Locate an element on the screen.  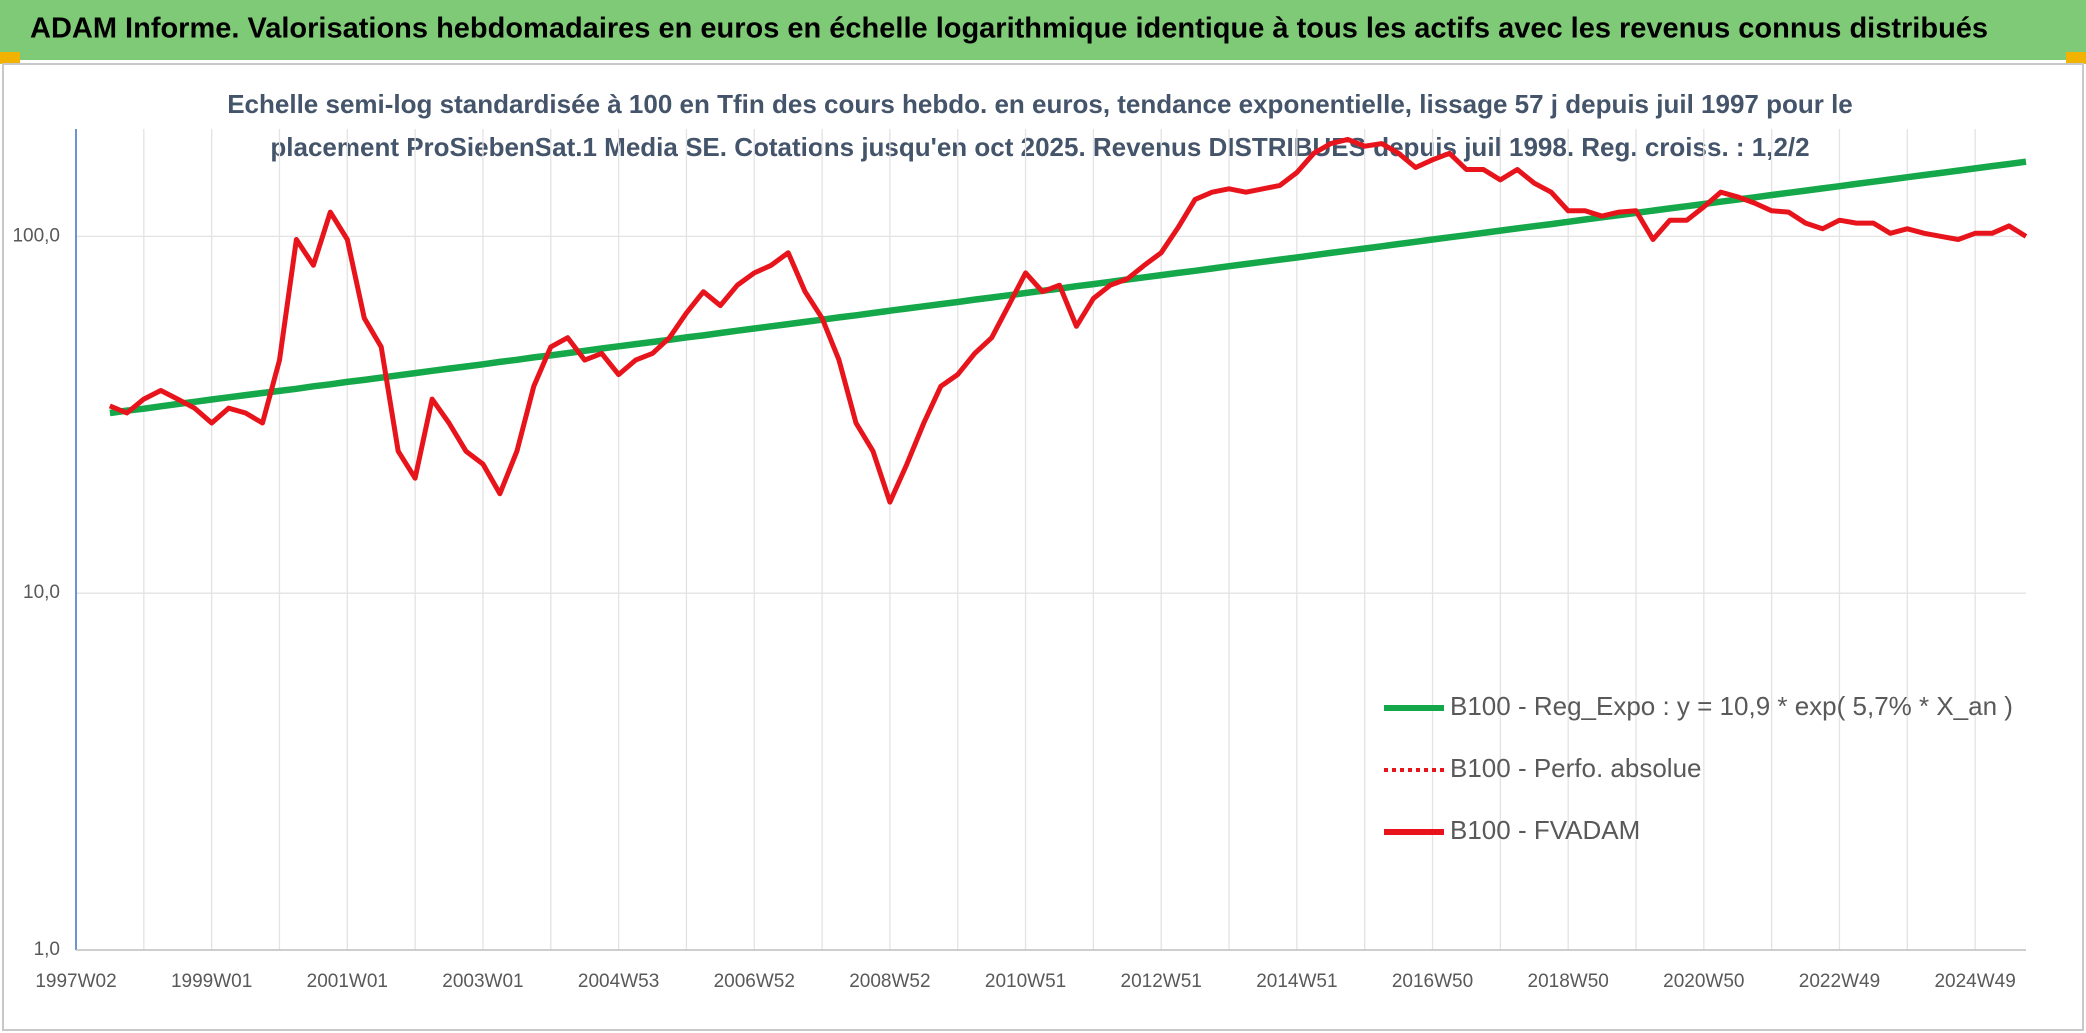
x-tick-label: 2003W01 is located at coordinates (482, 981).